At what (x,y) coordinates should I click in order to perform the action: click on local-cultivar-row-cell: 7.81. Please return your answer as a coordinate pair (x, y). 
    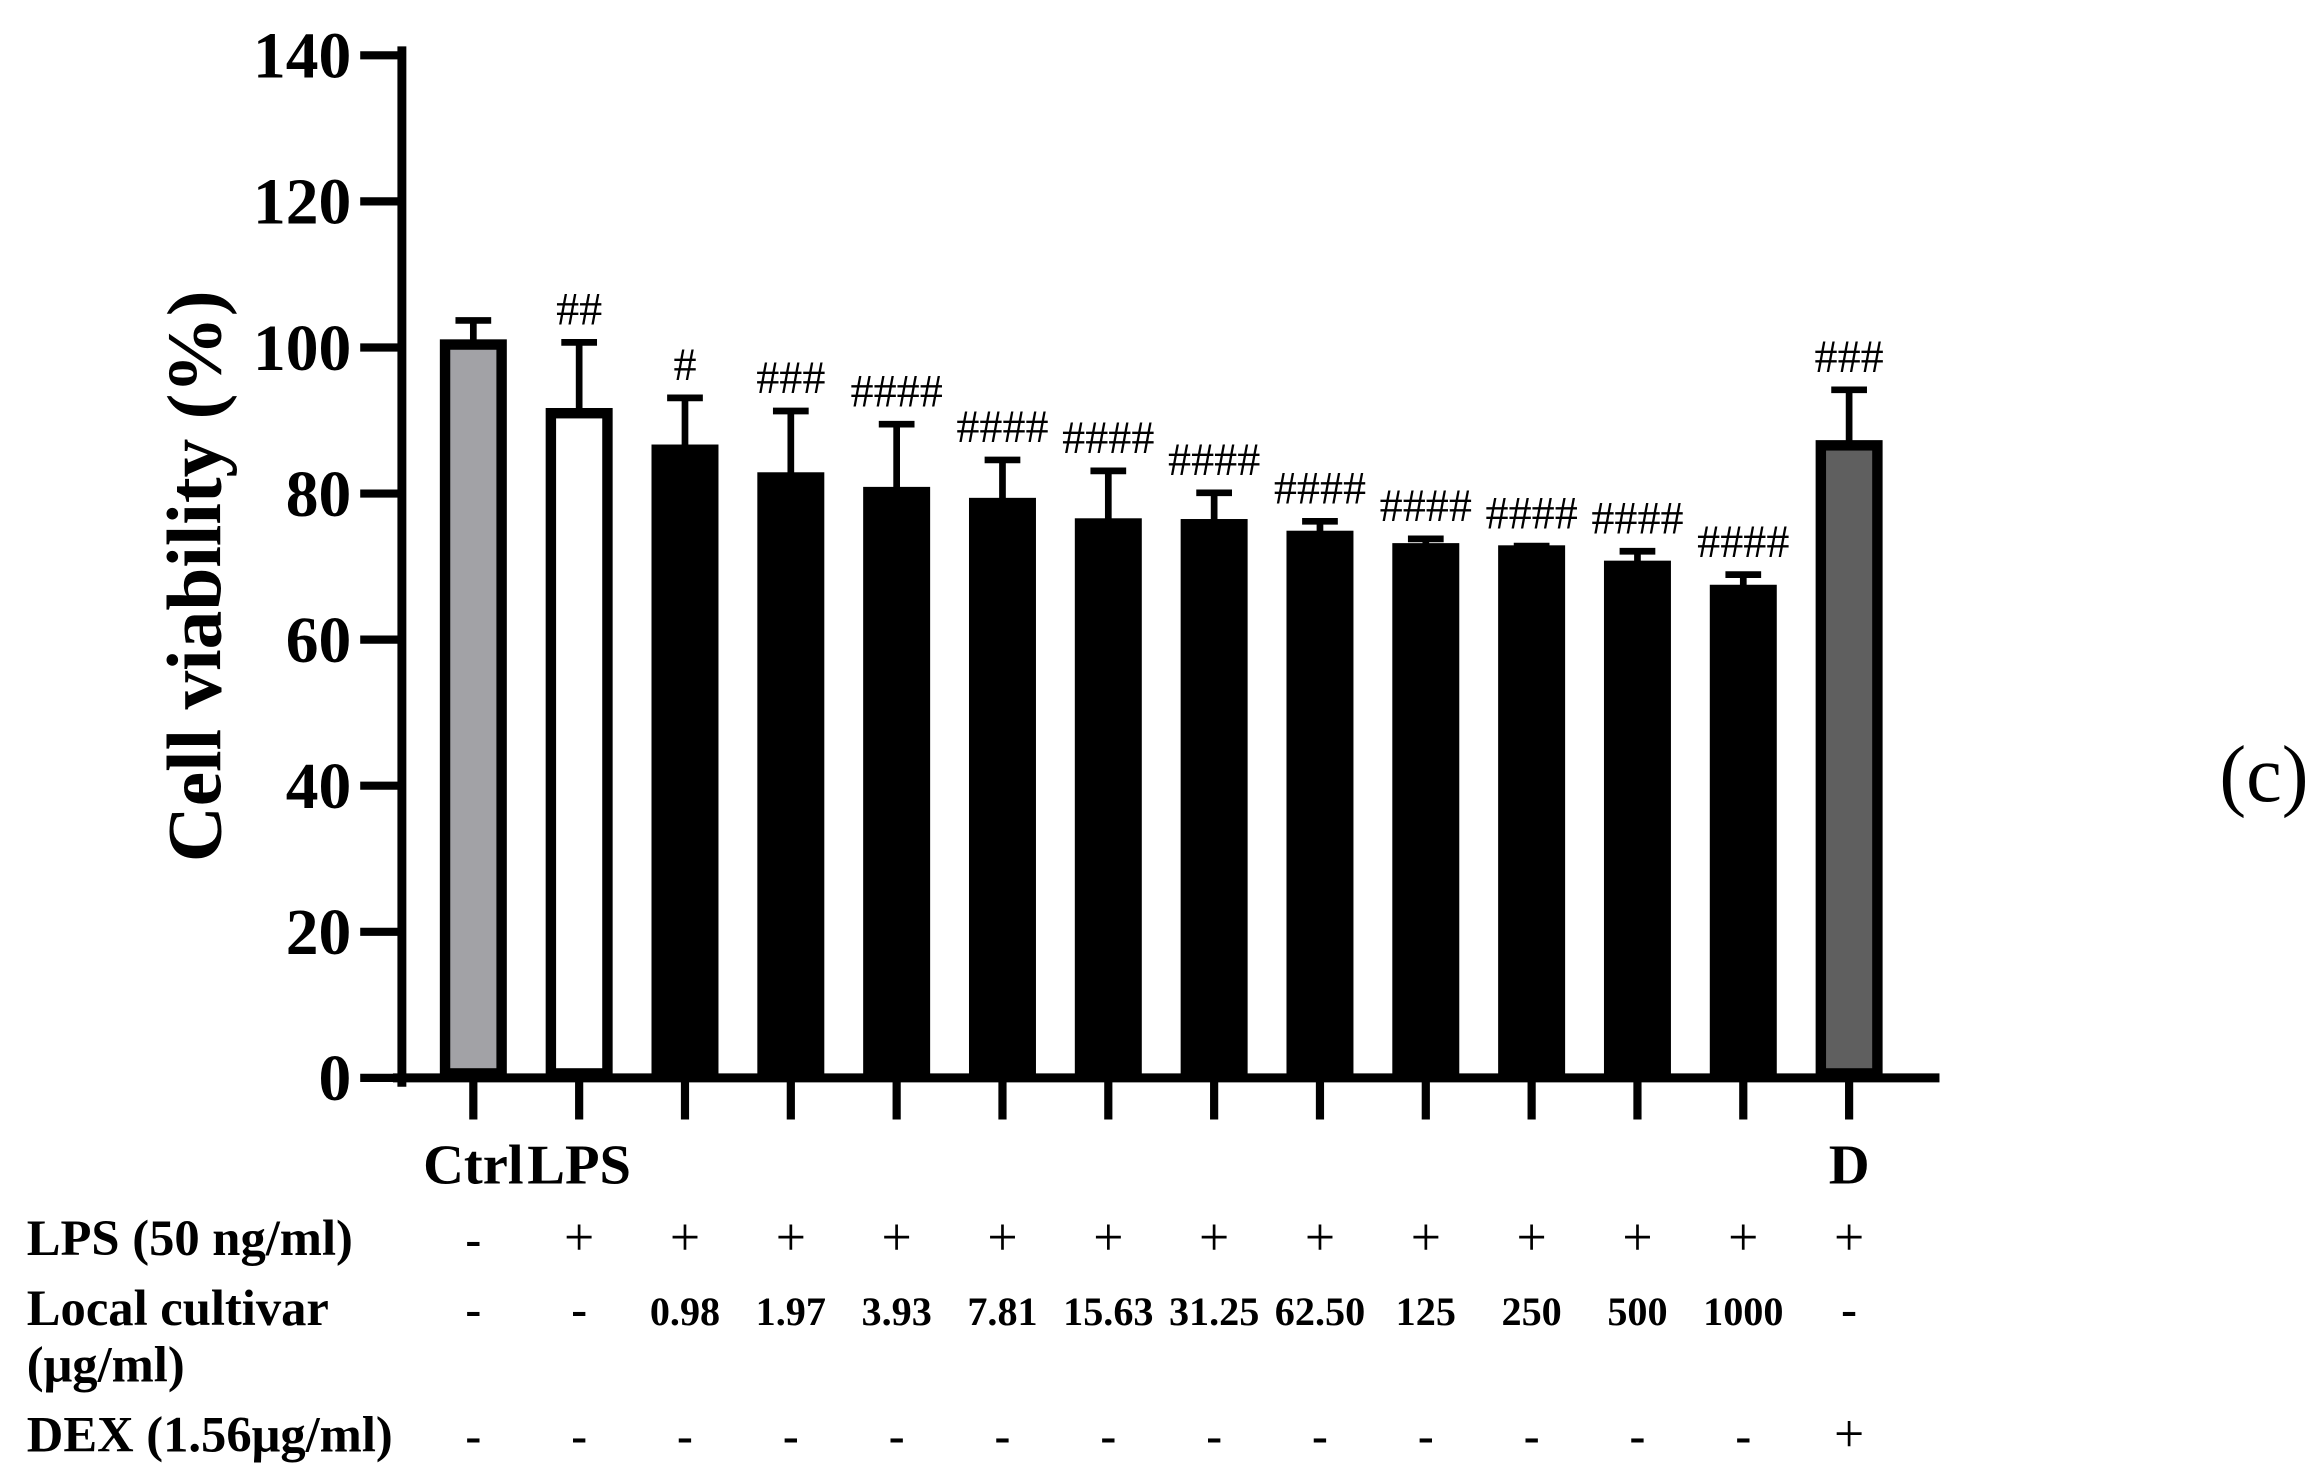
    Looking at the image, I should click on (1002, 1311).